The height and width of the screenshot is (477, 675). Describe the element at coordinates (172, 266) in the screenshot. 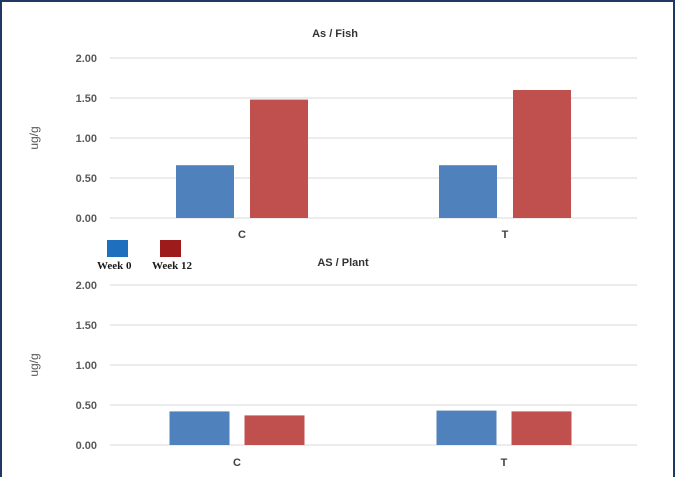

I see `legend-label-week12: Week 12` at that location.